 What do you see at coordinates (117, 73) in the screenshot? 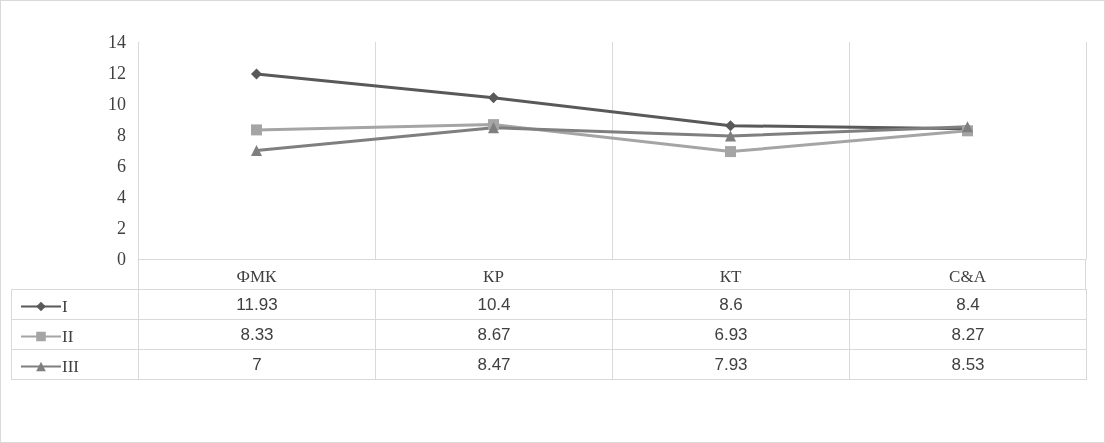
I see `y-tick-label: 12` at bounding box center [117, 73].